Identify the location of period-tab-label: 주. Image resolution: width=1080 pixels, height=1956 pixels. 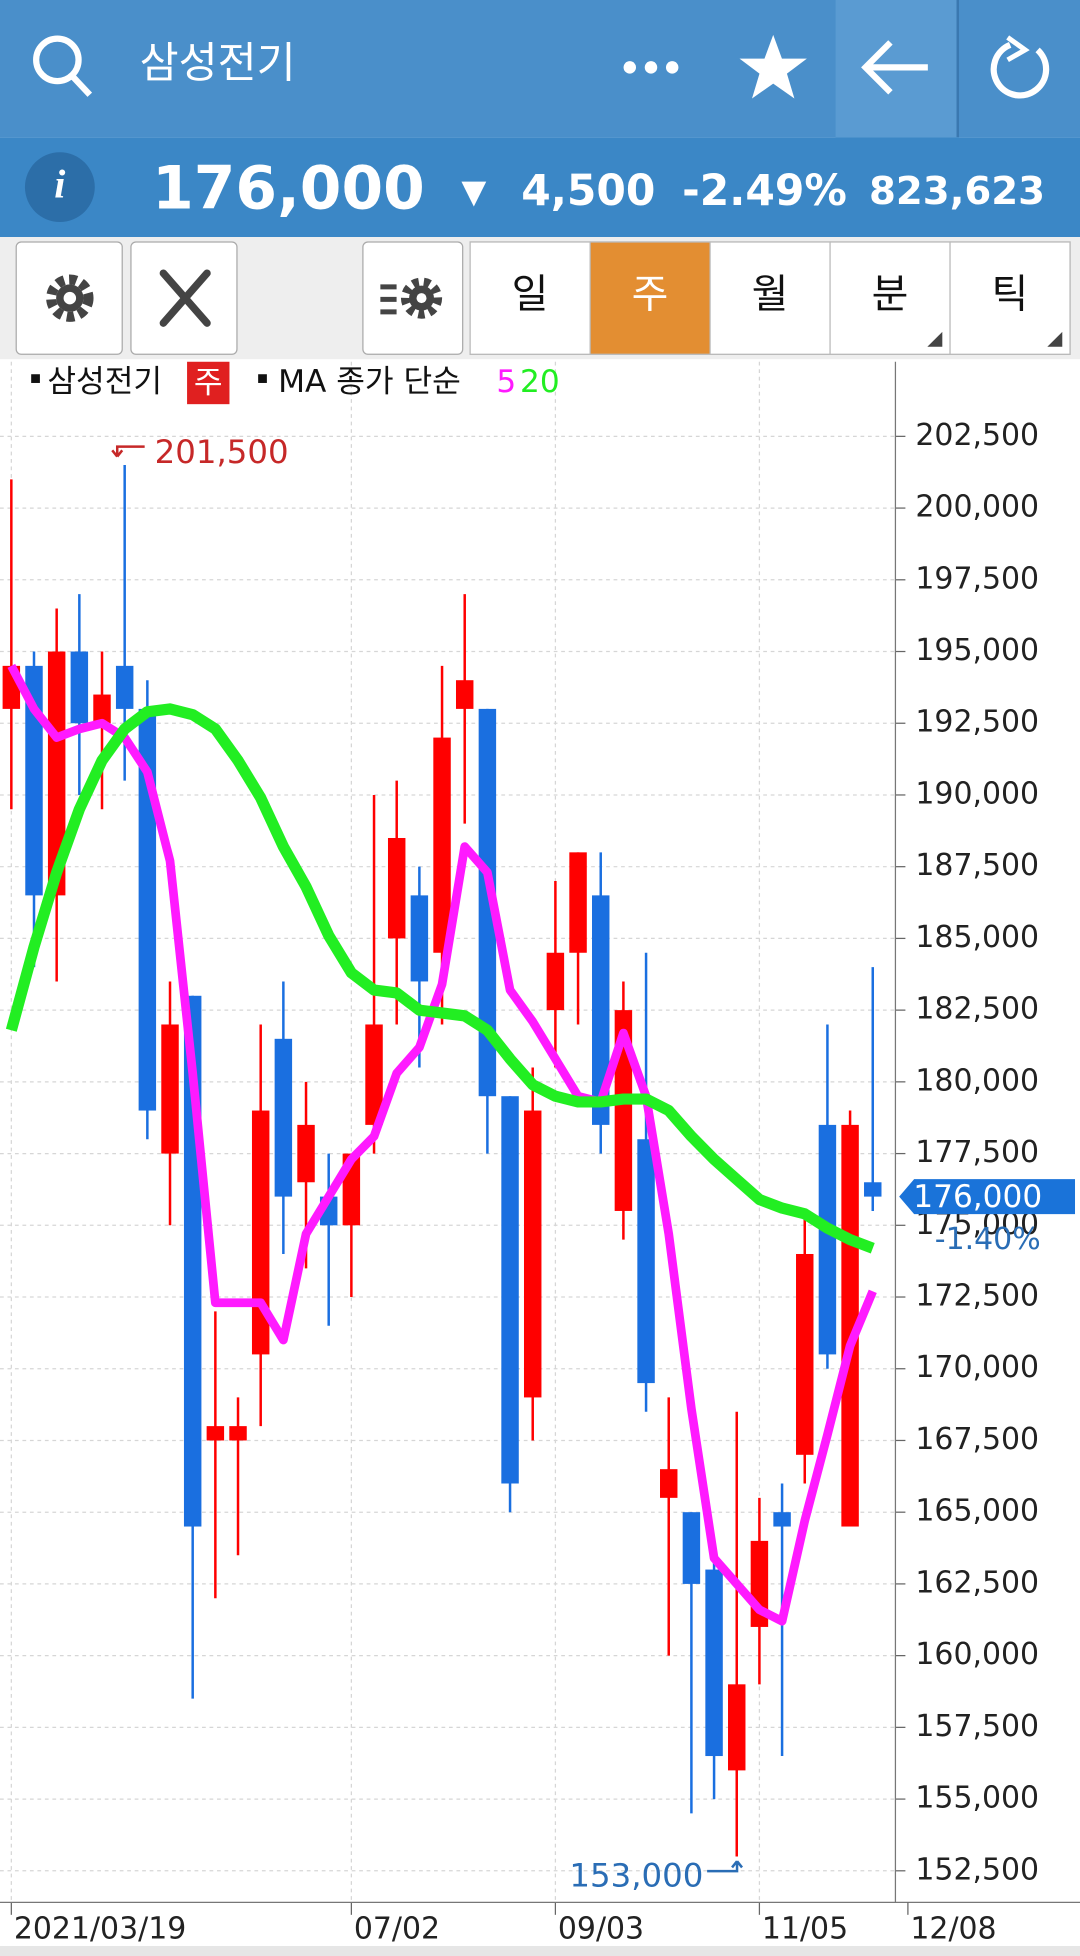
(650, 294).